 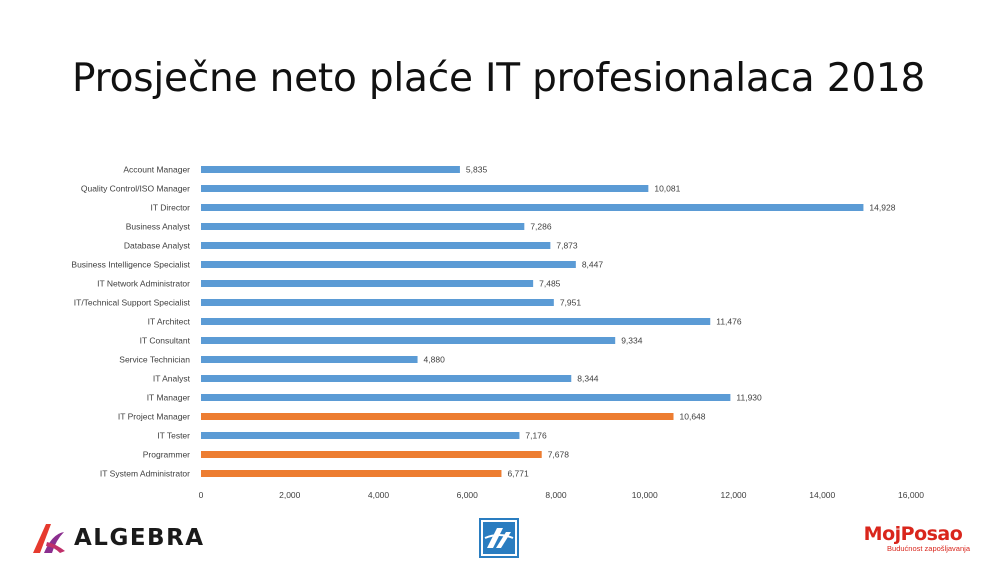 What do you see at coordinates (588, 379) in the screenshot?
I see `value-label: 8,344` at bounding box center [588, 379].